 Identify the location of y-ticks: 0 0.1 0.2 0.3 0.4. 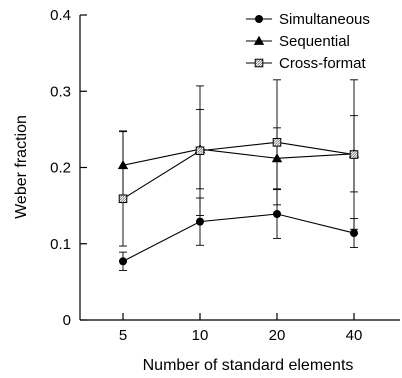
(68, 168).